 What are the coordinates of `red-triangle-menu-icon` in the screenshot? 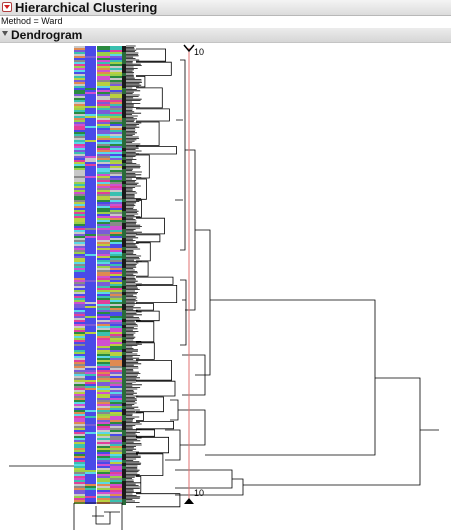 It's located at (7, 7).